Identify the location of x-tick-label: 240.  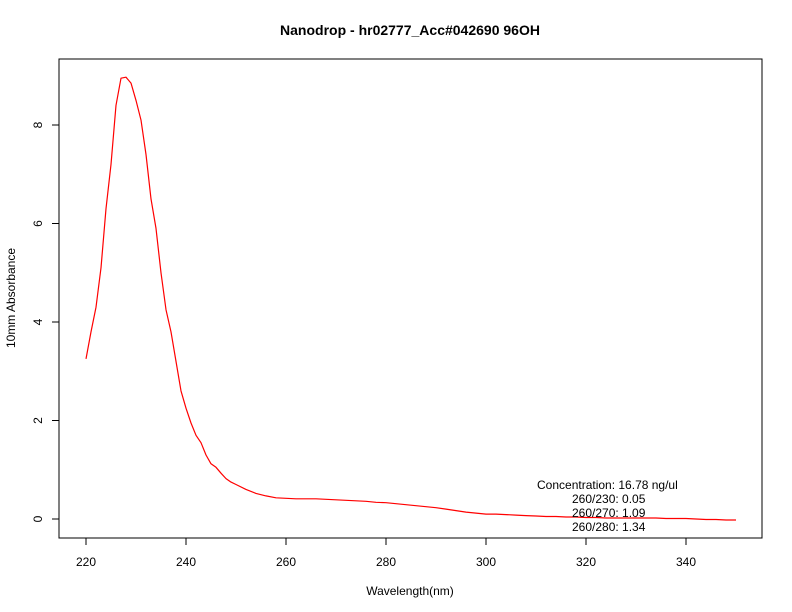
(186, 562).